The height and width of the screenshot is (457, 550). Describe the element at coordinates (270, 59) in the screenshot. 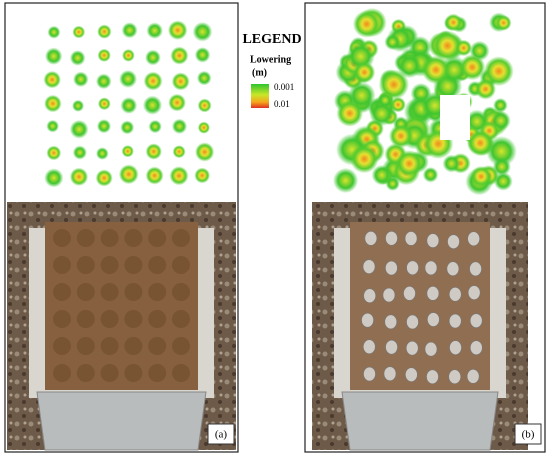

I see `legend-label: Lowering` at that location.